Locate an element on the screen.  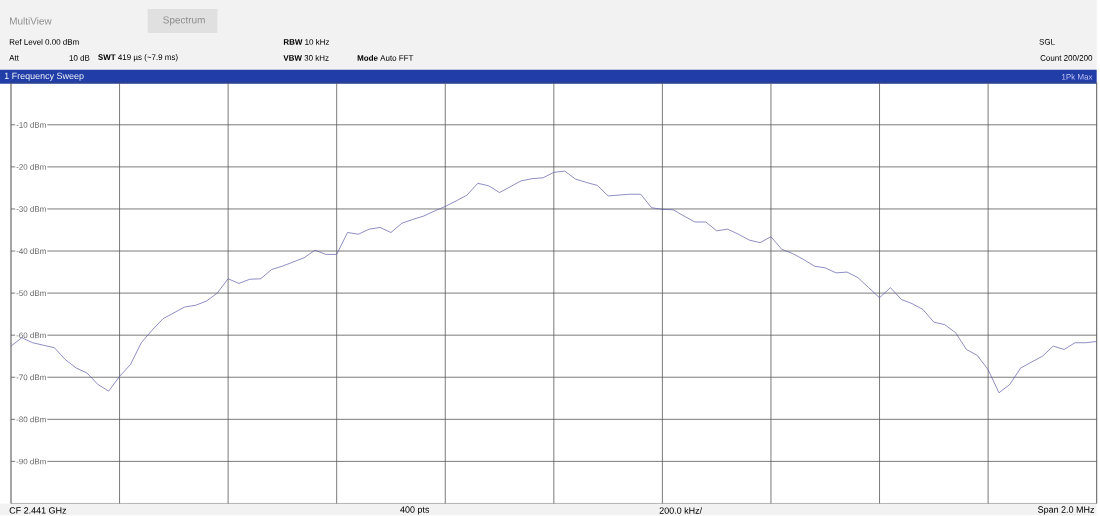
text: MultiView is located at coordinates (31, 21).